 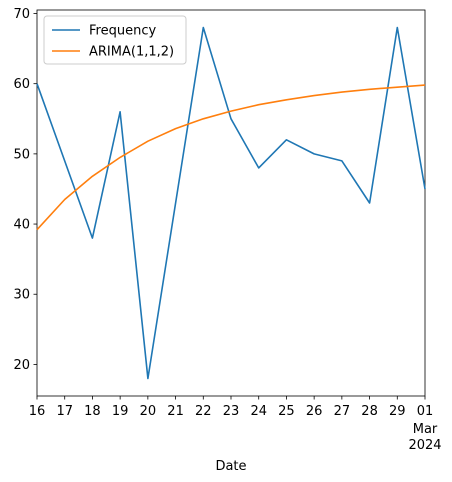 I want to click on x-tick-label: 01, so click(x=425, y=411).